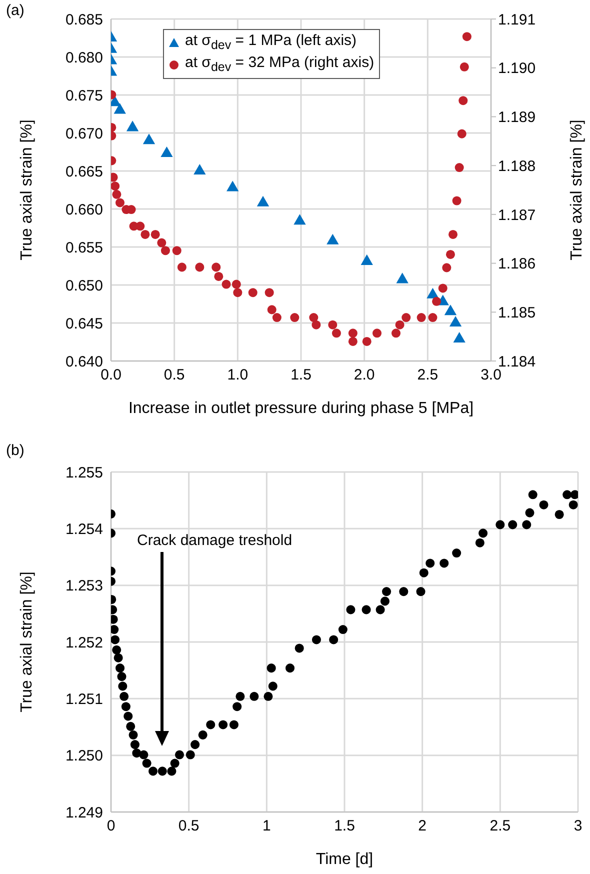 The image size is (590, 874). I want to click on annotation: Crack damage treshold, so click(214, 540).